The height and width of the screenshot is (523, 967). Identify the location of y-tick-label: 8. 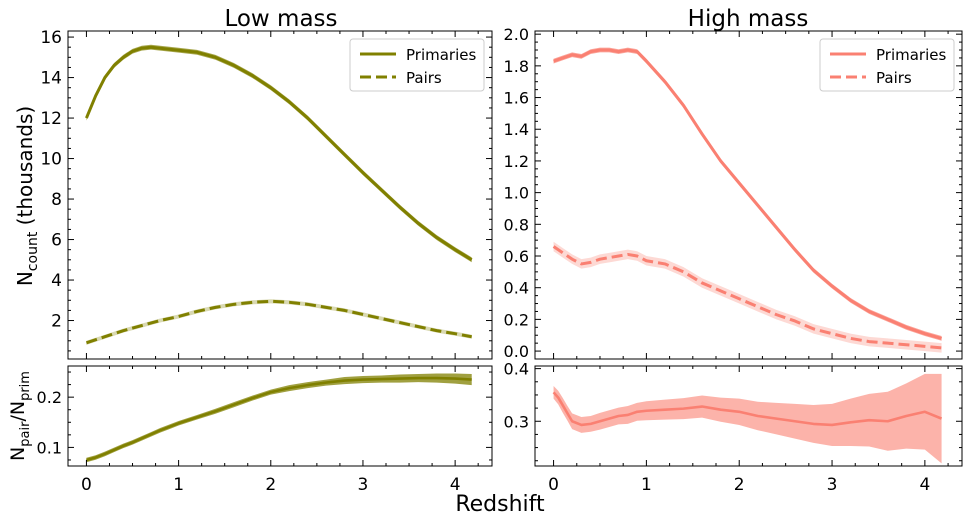
(56, 200).